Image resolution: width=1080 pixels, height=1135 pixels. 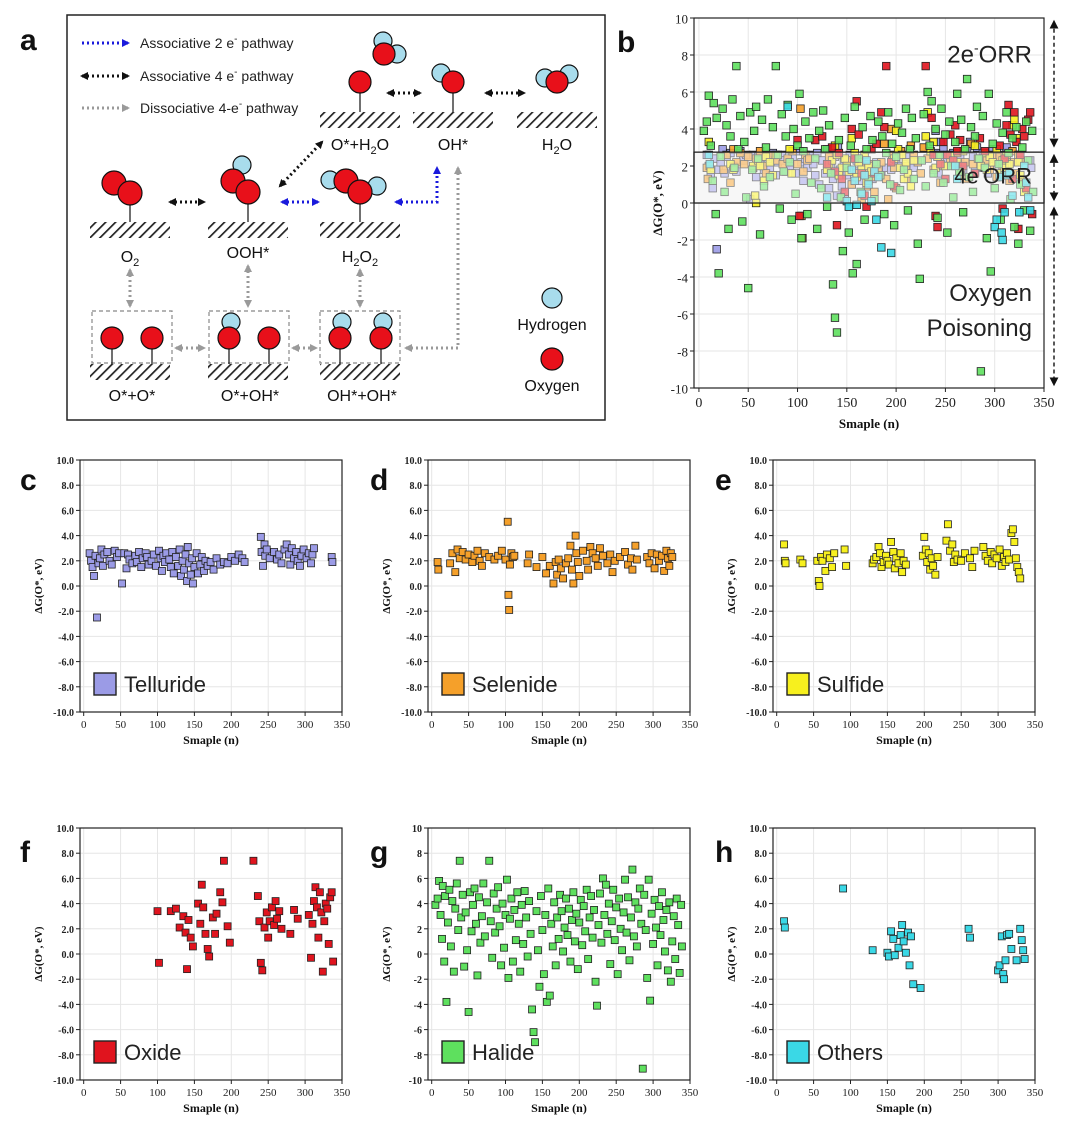 I want to click on band-overlay, so click(x=869, y=177).